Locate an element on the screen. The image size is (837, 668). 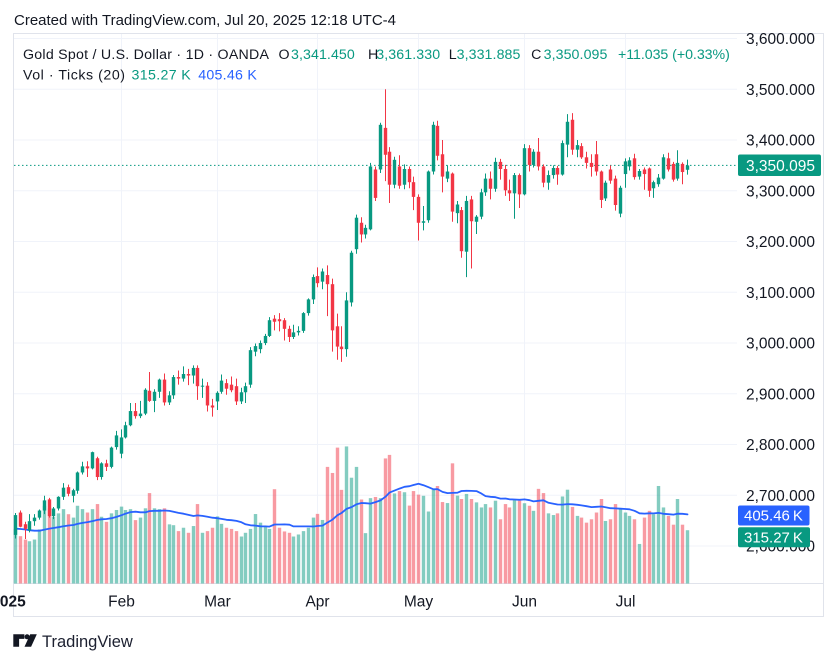
svg-text: 2025 is located at coordinates (13, 602).